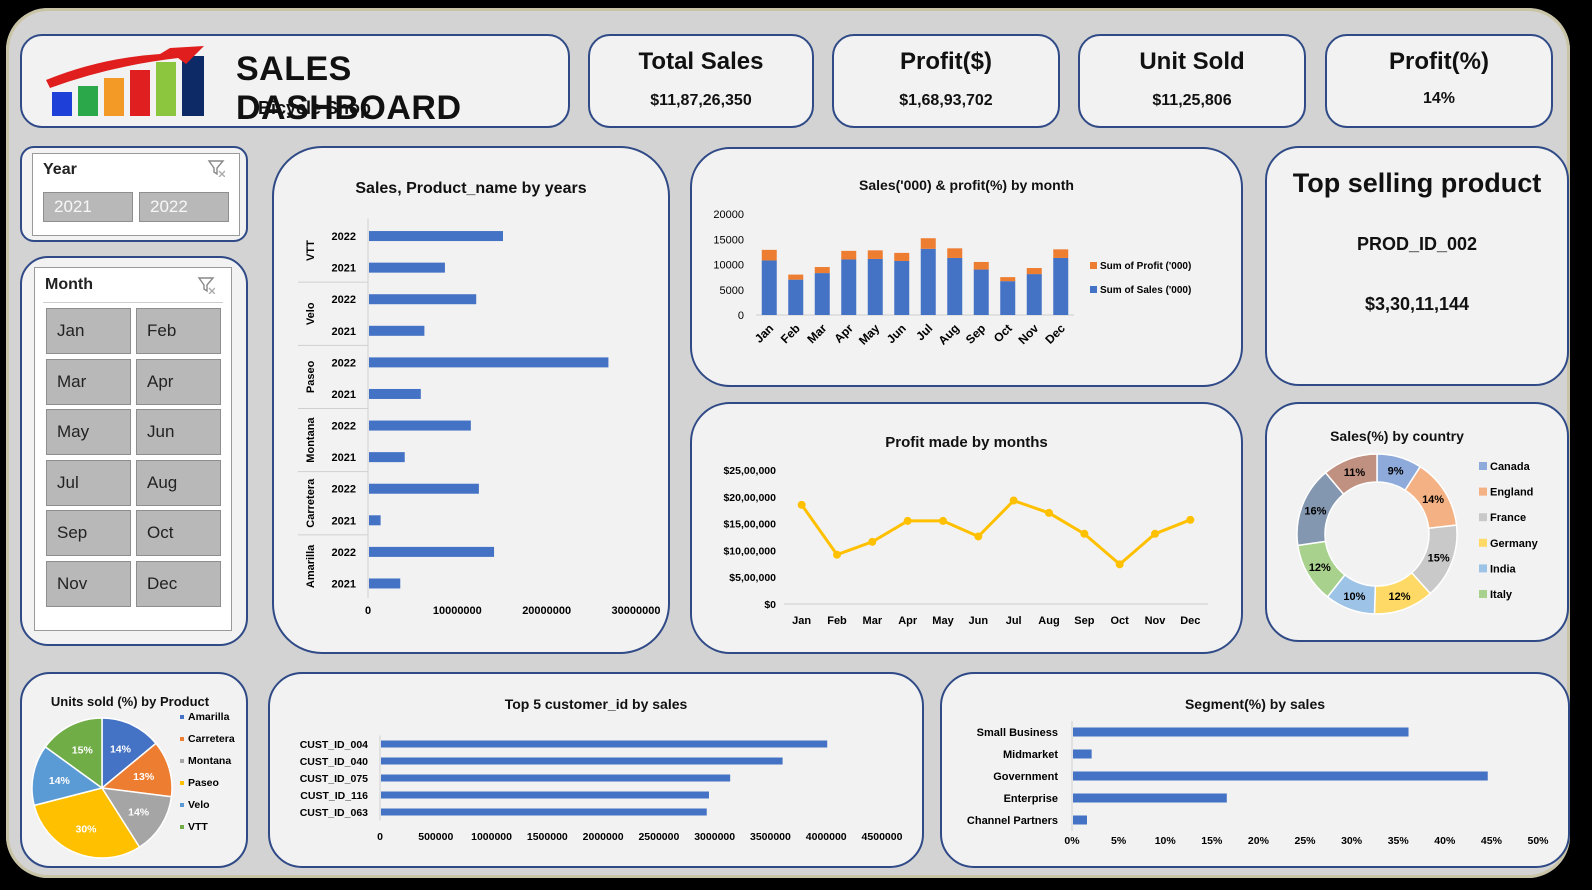 Image resolution: width=1592 pixels, height=890 pixels. What do you see at coordinates (311, 440) in the screenshot?
I see `group-label: Montana` at bounding box center [311, 440].